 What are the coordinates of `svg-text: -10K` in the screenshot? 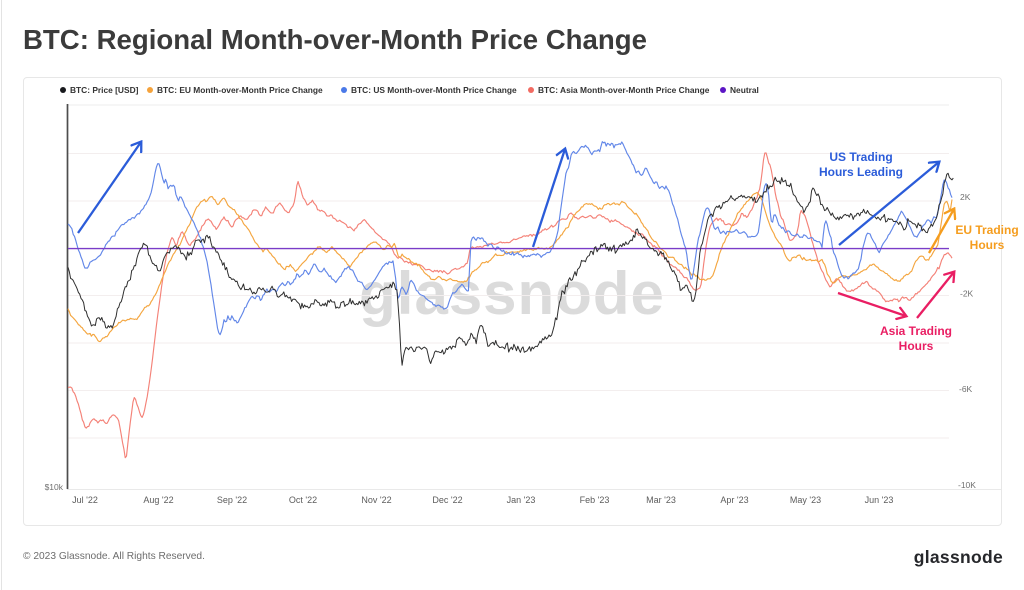 It's located at (967, 485).